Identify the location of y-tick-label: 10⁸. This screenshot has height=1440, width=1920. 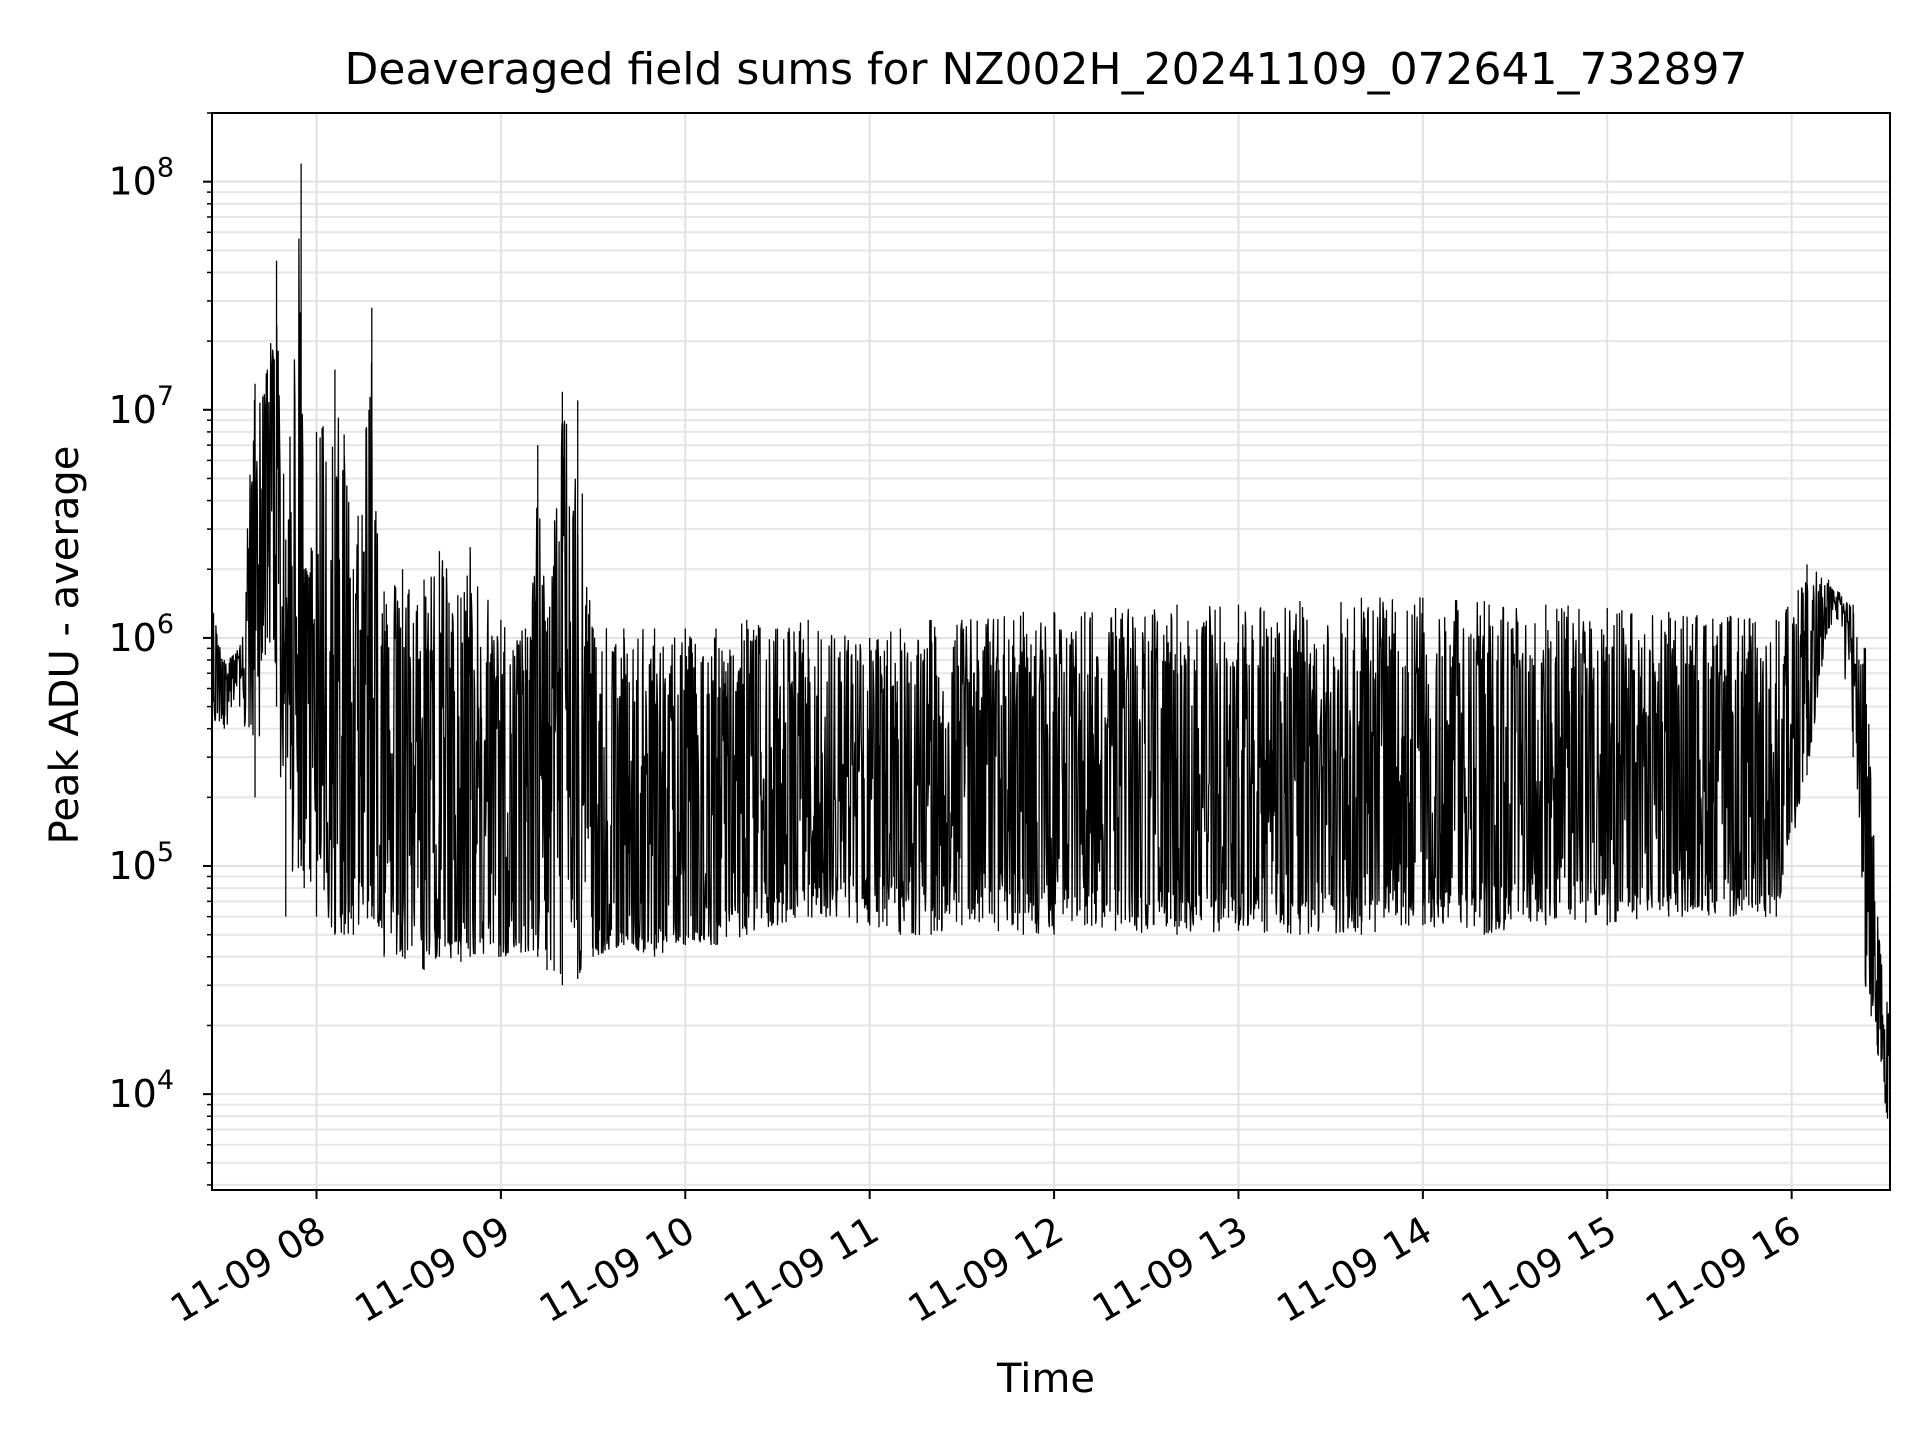
(141, 178).